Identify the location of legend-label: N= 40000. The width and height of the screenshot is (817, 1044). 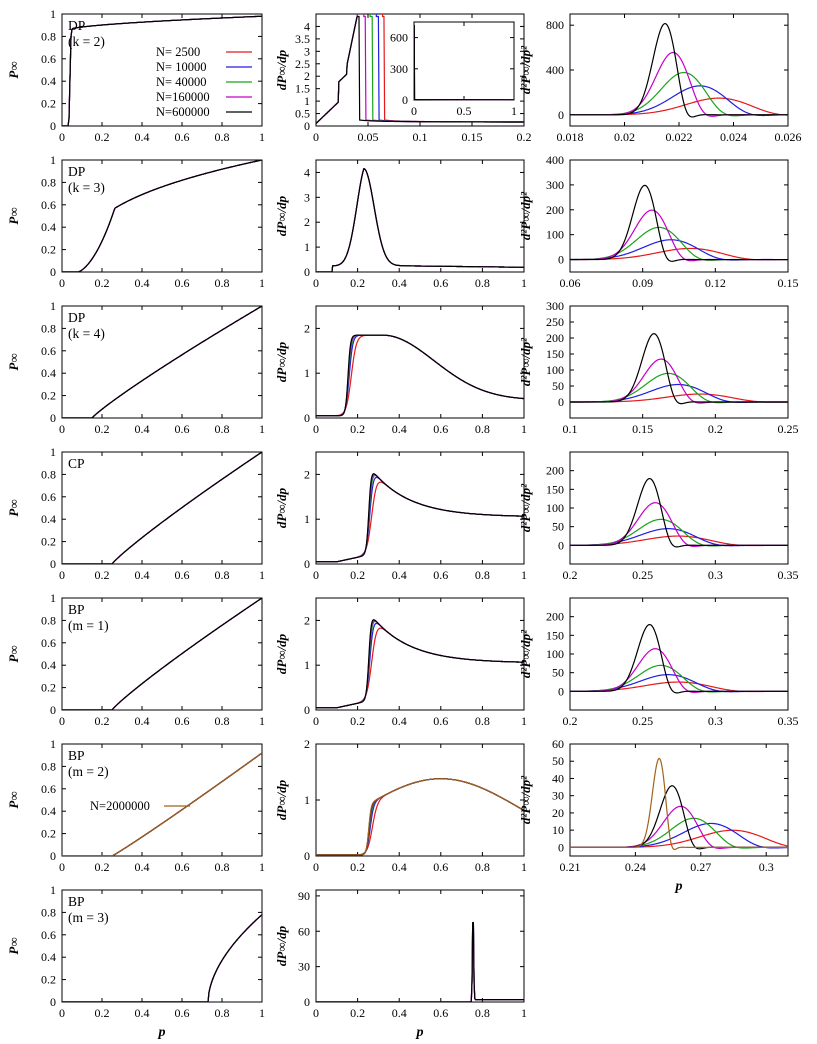
(181, 82).